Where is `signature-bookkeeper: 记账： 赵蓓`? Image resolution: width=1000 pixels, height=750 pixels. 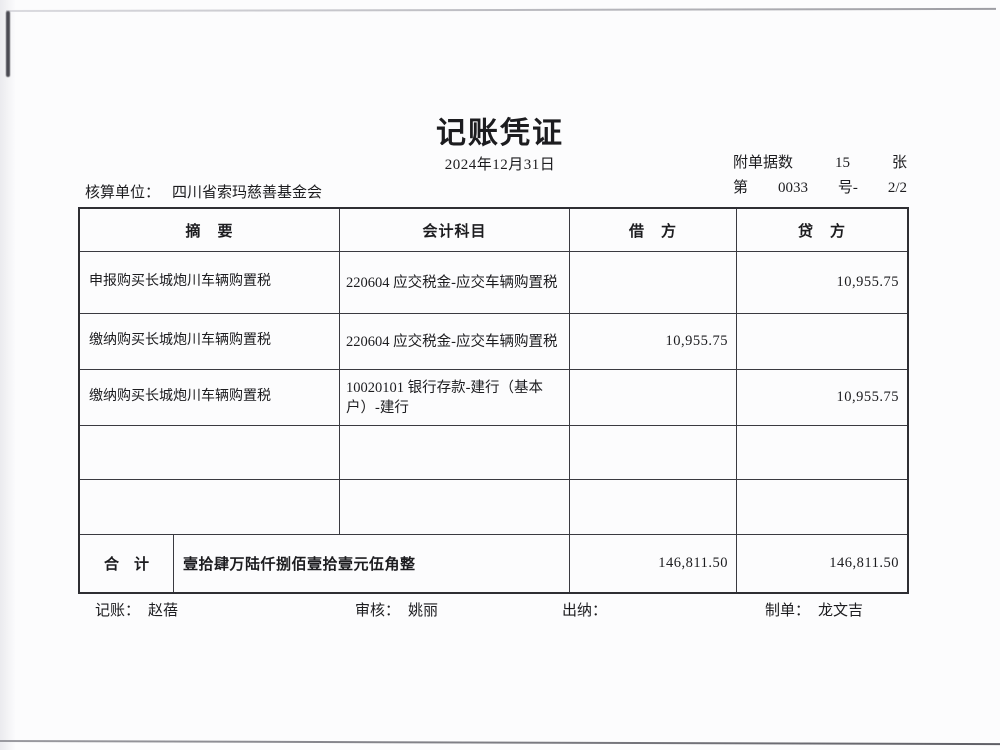 signature-bookkeeper: 记账： 赵蓓 is located at coordinates (136, 609).